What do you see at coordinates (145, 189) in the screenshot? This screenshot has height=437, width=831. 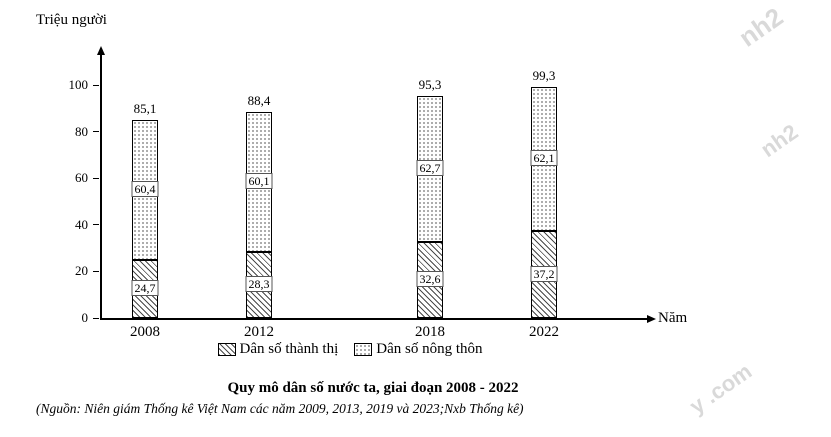 I see `rural-value-label-2008: 60,4` at bounding box center [145, 189].